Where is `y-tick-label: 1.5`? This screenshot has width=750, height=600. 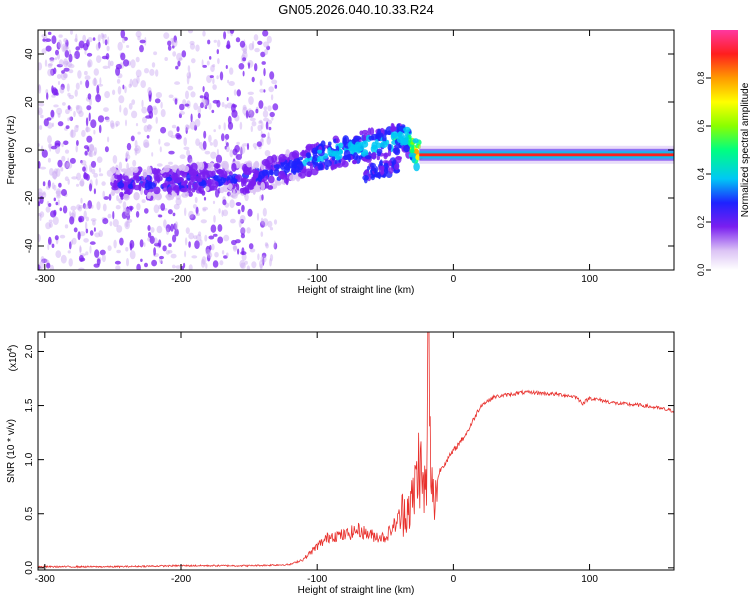
y-tick-label: 1.5 is located at coordinates (29, 405).